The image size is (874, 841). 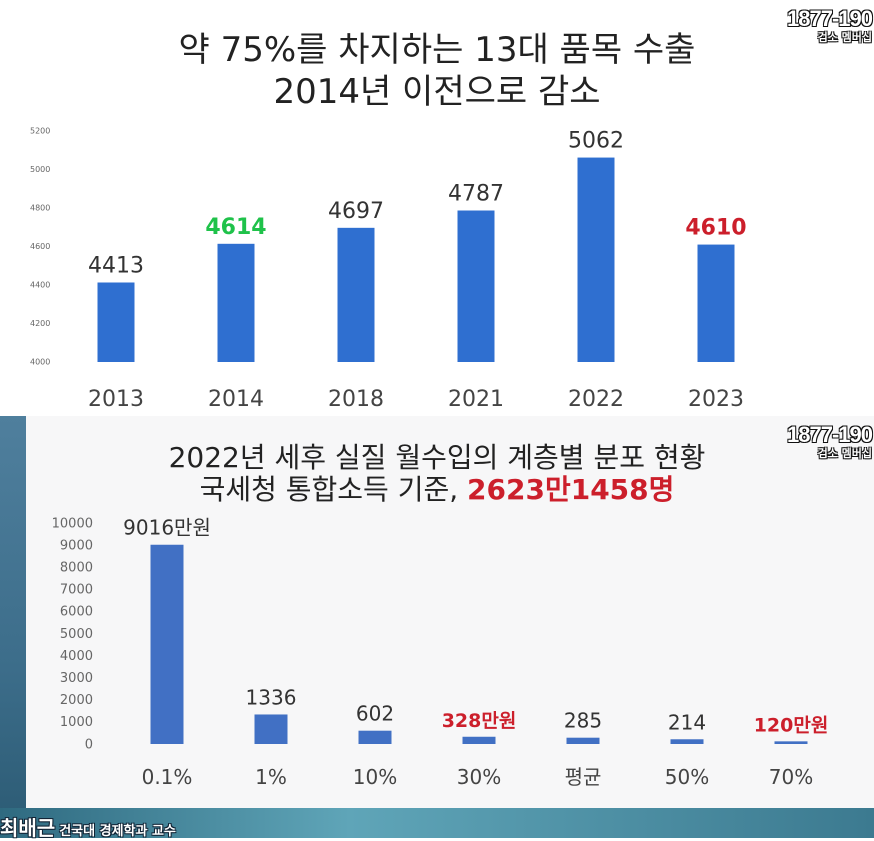 What do you see at coordinates (333, 489) in the screenshot?
I see `chart2-title-prefix: 국세청 통합소득 기준,` at bounding box center [333, 489].